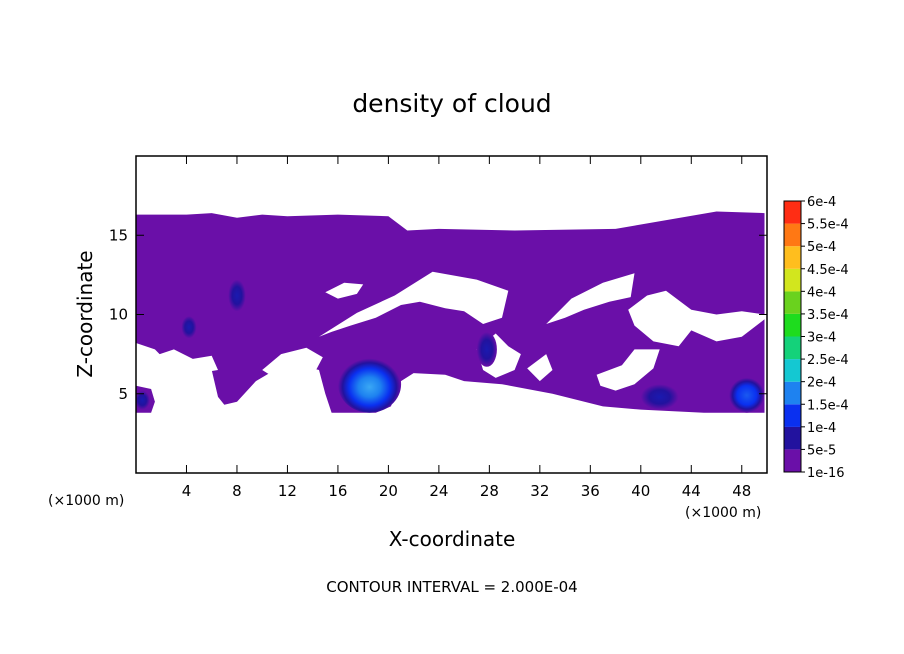  Describe the element at coordinates (828, 270) in the screenshot. I see `colorbar-label: 4.5e-4` at that location.